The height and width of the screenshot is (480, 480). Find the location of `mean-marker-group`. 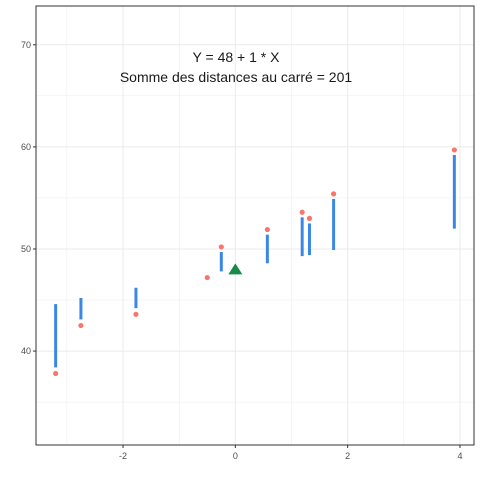

mean-marker-group is located at coordinates (235, 269).